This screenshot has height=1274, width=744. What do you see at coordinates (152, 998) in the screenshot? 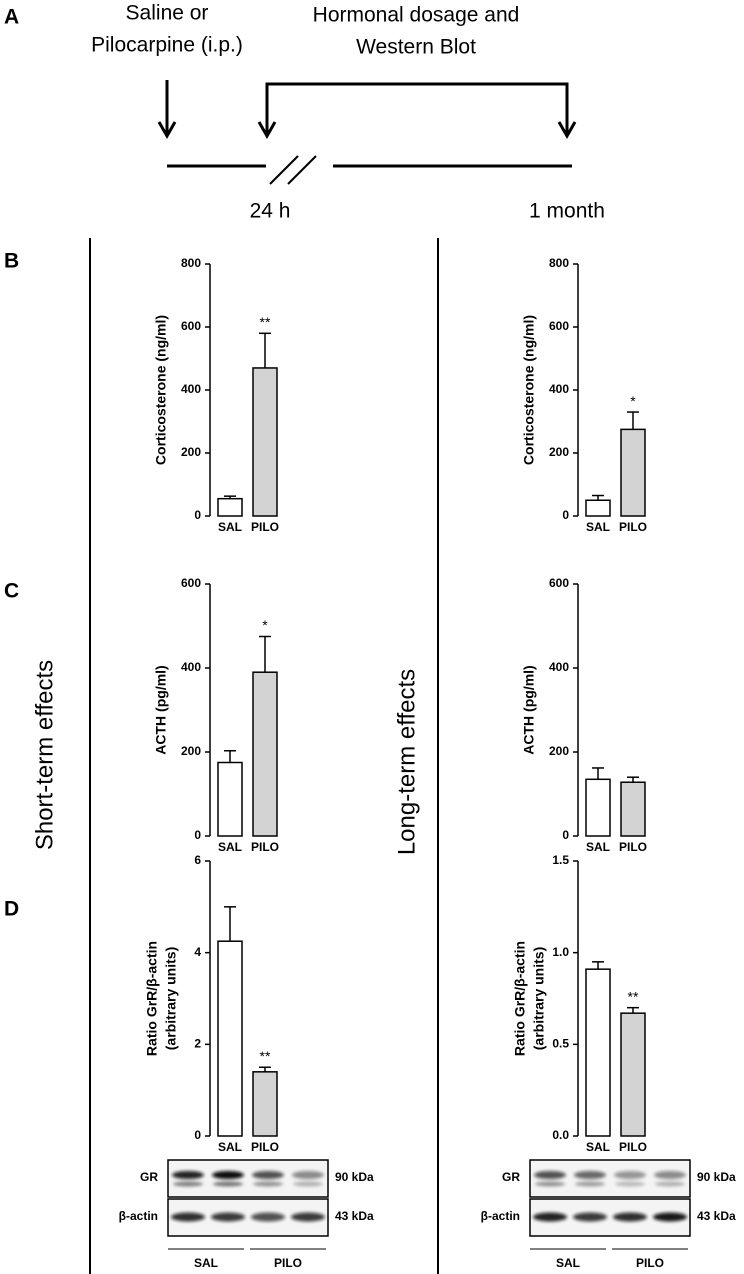
I see `y-axis-label: Ratio GrR/β-actin` at bounding box center [152, 998].